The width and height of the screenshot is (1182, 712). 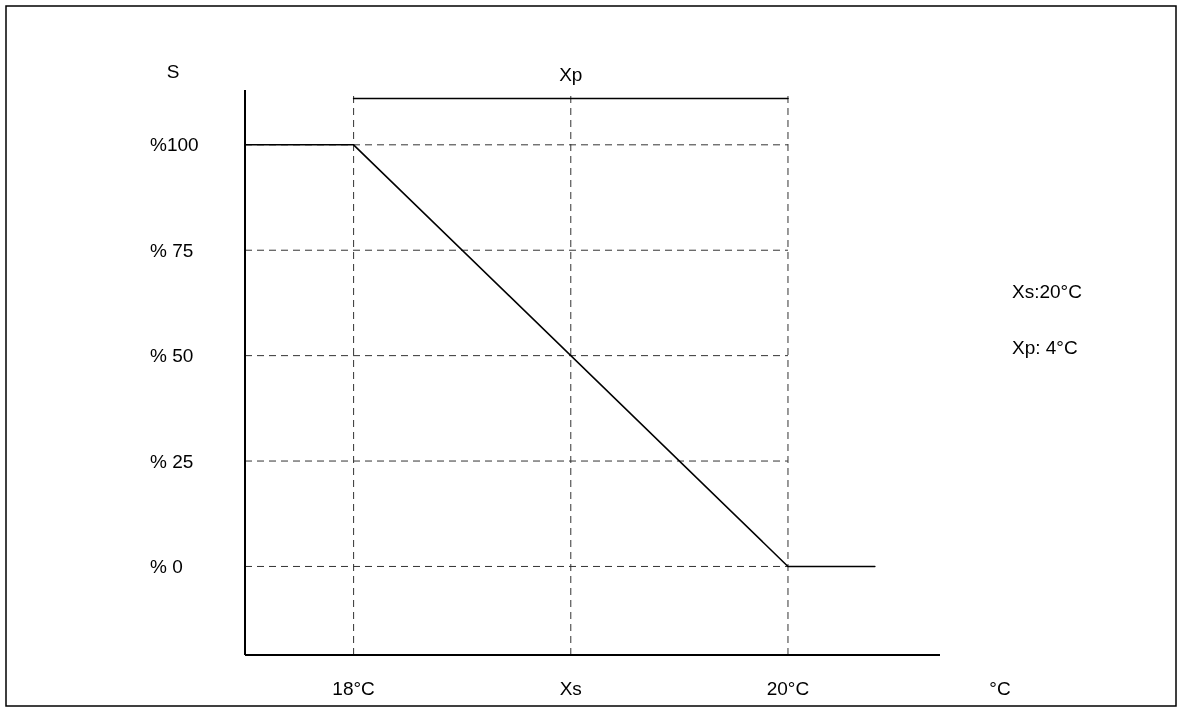 What do you see at coordinates (172, 250) in the screenshot?
I see `y-tick-label: % 75` at bounding box center [172, 250].